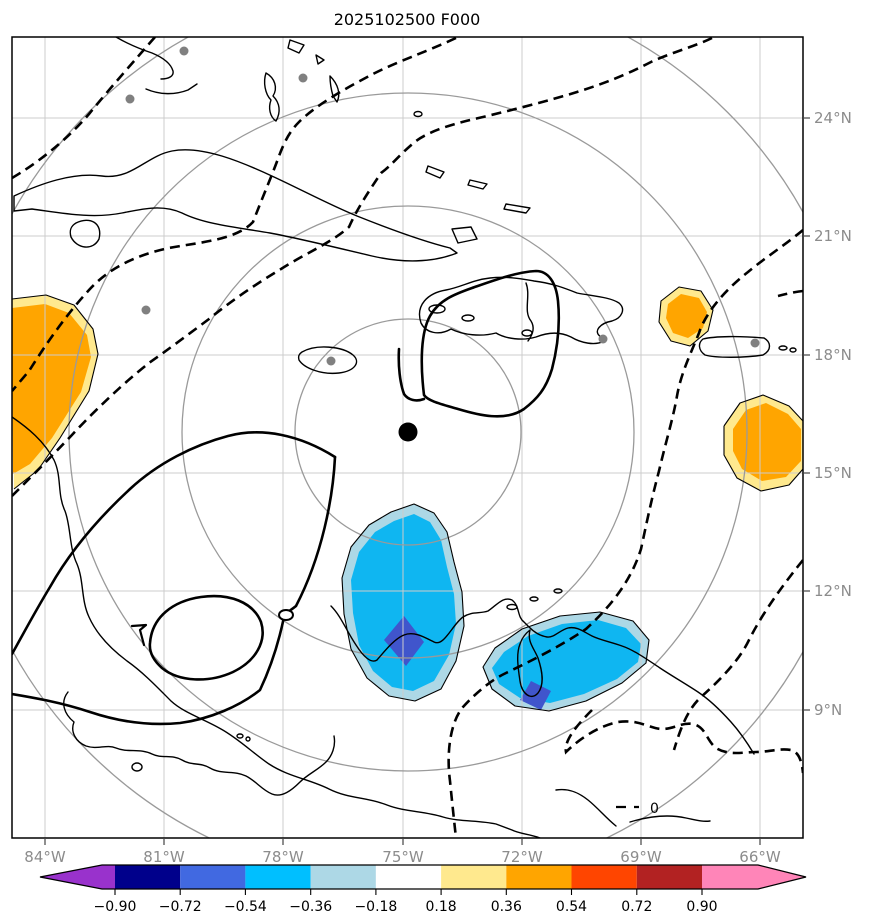 Image resolution: width=873 pixels, height=924 pixels. Describe the element at coordinates (641, 857) in the screenshot. I see `x-tick-label: 69°W` at that location.